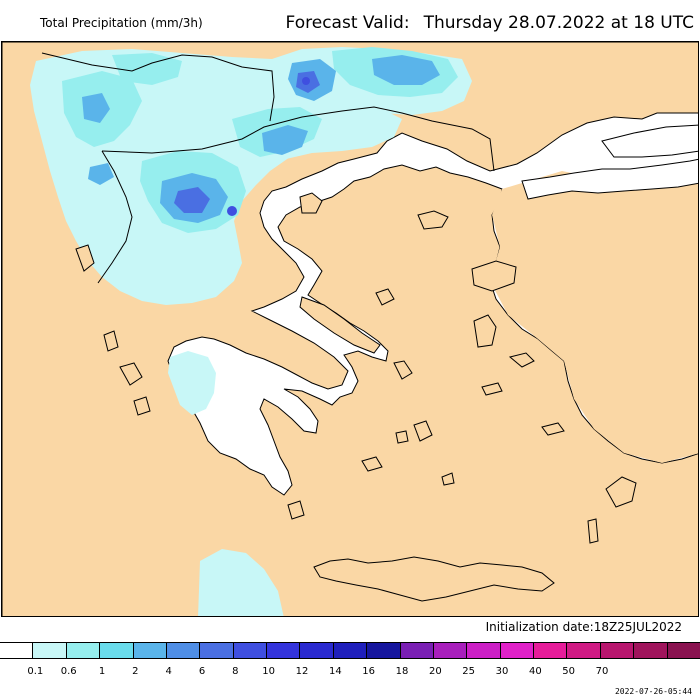  What do you see at coordinates (350, 673) in the screenshot?
I see `colorbar-labels: 0.1 0.6 1 2 4 6 8 10 12 14 16 18 20 25 30 40 50 70` at bounding box center [350, 673].